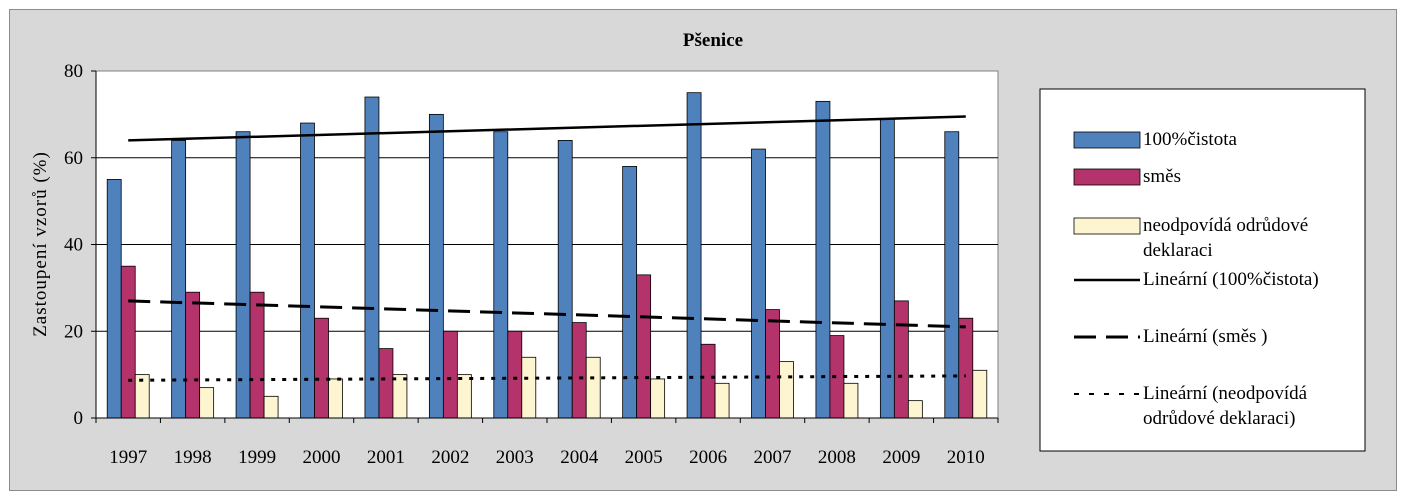 The width and height of the screenshot is (1401, 497). I want to click on x-tick-label: 2000, so click(322, 457).